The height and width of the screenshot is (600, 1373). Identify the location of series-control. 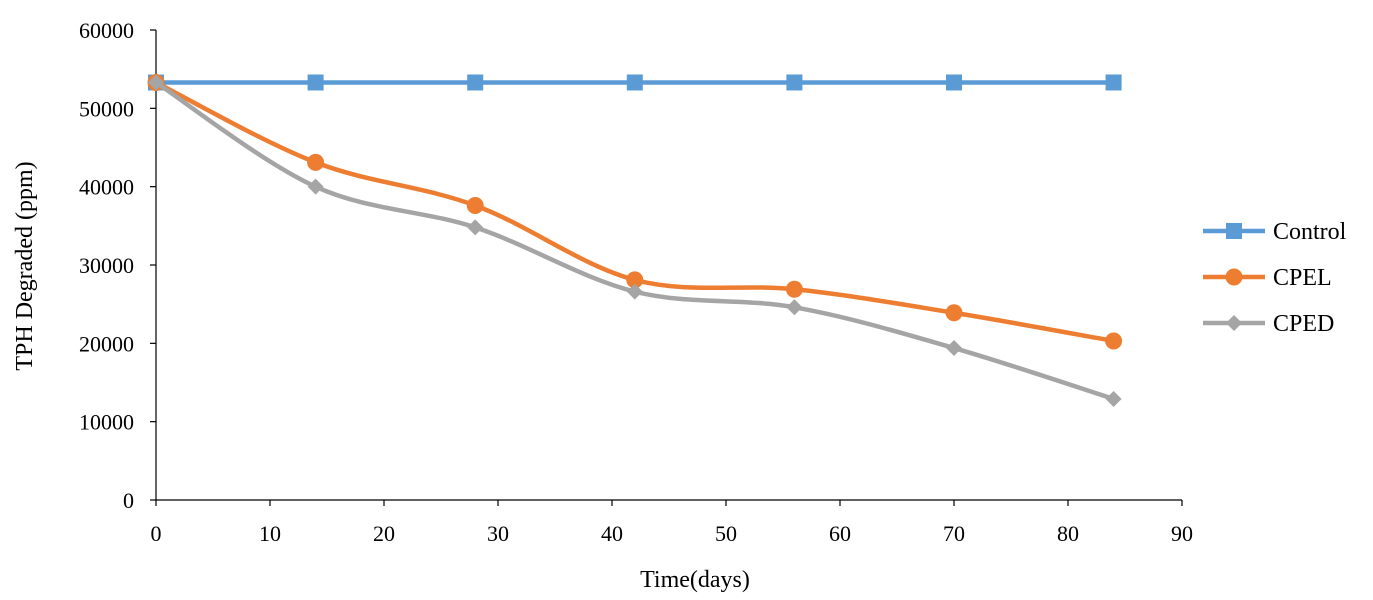
(635, 82).